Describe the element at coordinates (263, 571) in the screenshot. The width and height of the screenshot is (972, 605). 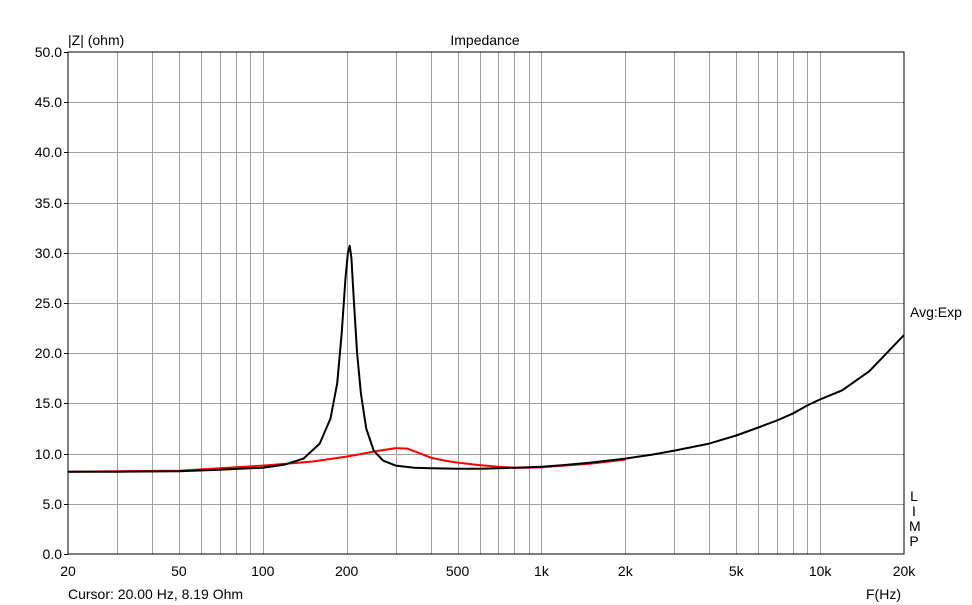
I see `x-tick-label: 100` at that location.